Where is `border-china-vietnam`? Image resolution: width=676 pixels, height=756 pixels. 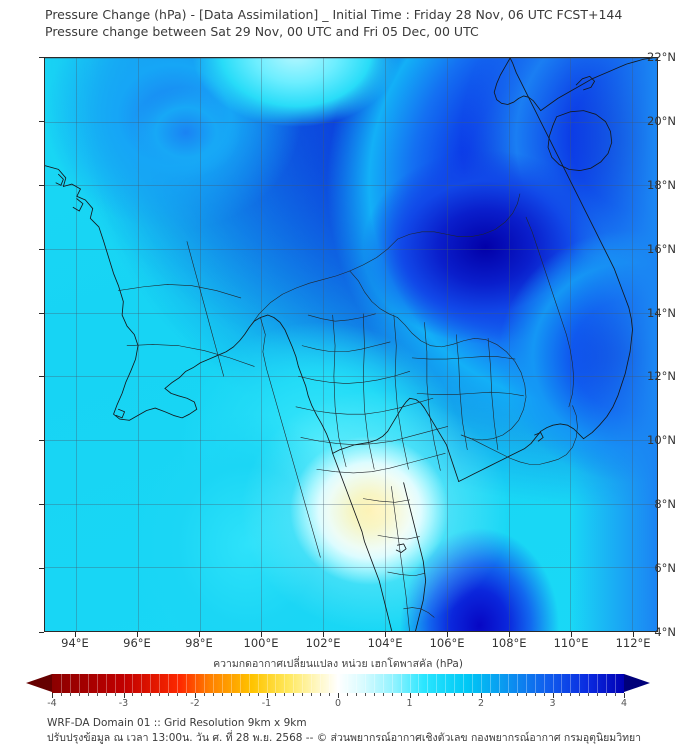 border-china-vietnam is located at coordinates (459, 216).